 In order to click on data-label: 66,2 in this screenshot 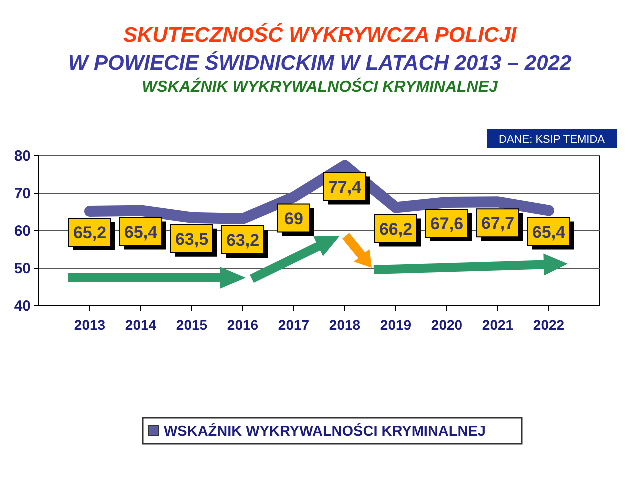, I will do `click(396, 229)`.